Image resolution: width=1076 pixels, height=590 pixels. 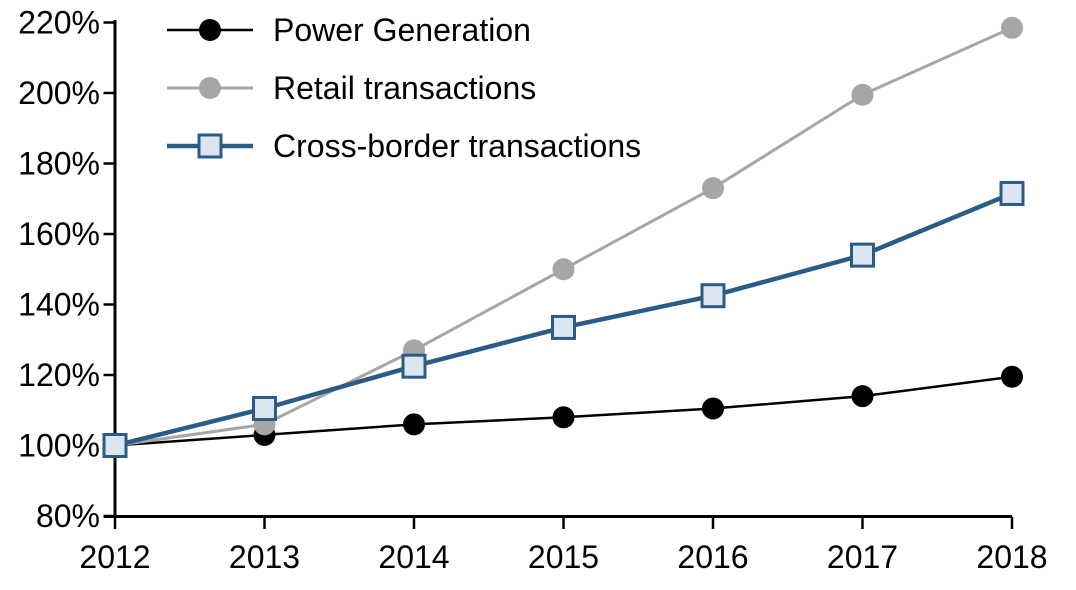 I want to click on legend-item-power-generation: Power Generation, so click(x=404, y=30).